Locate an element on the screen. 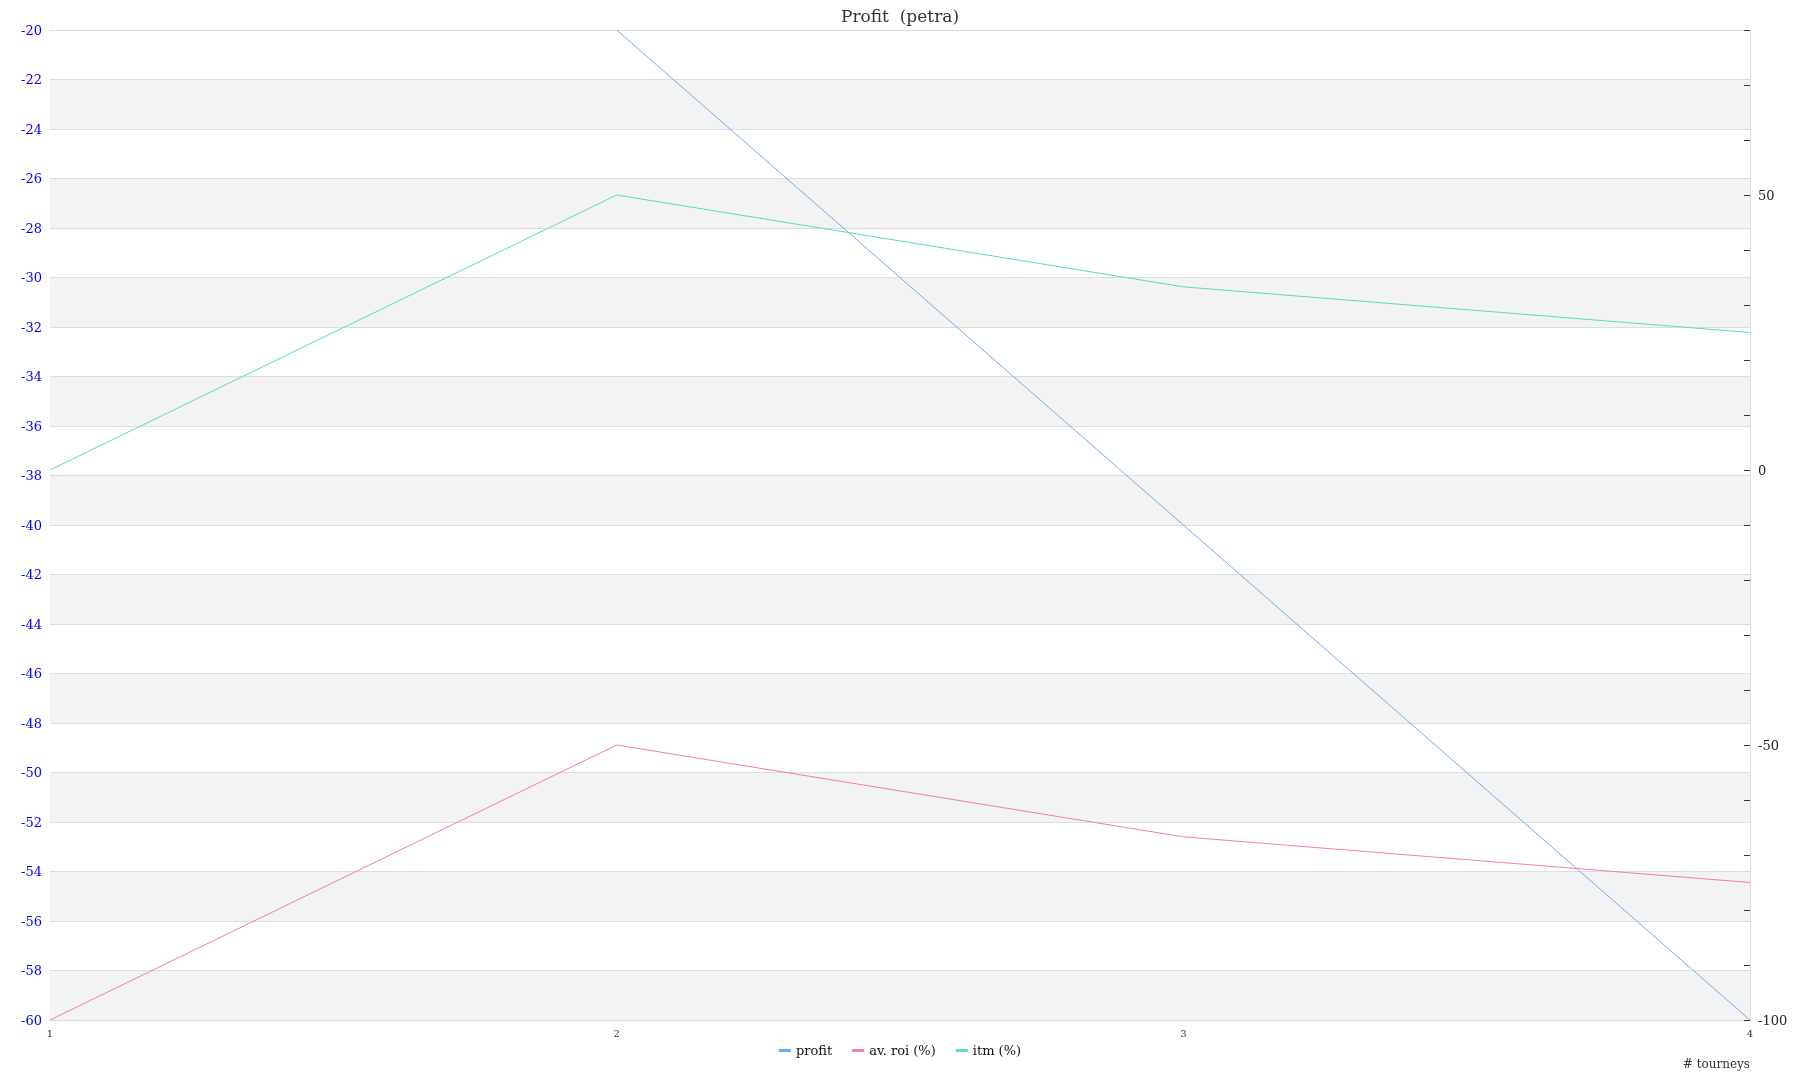 The image size is (1800, 1080). y2-tick-label: 0 is located at coordinates (1762, 470).